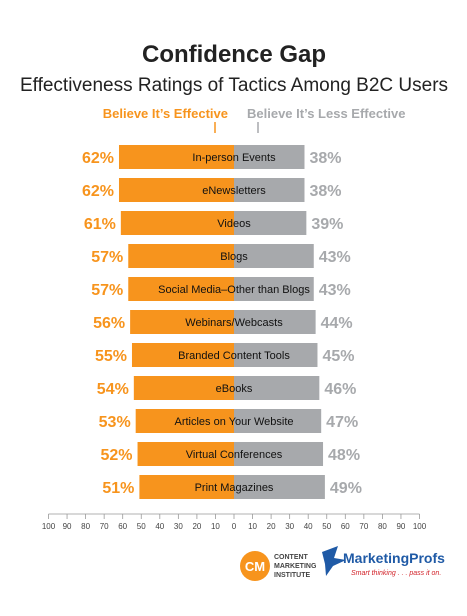  I want to click on value-label-effective: 51%, so click(118, 488).